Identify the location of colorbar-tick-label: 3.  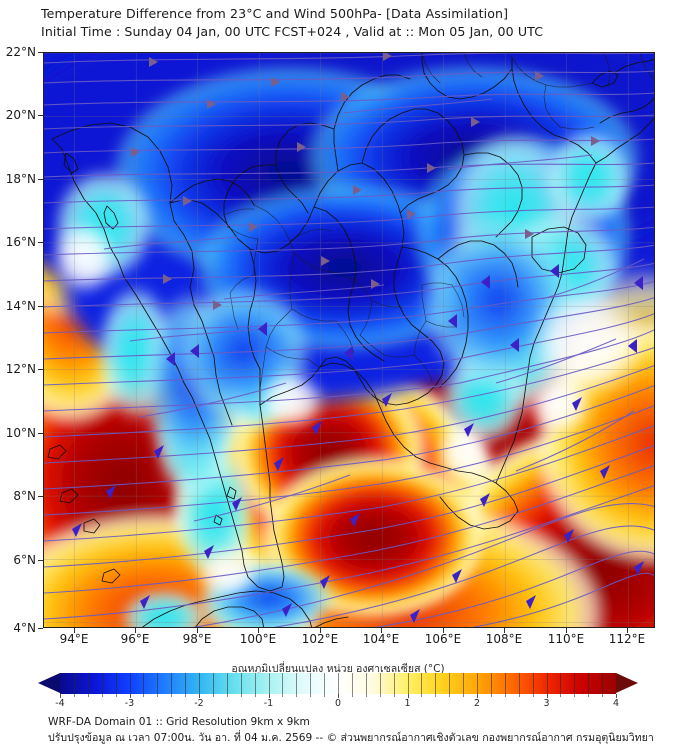
(546, 703).